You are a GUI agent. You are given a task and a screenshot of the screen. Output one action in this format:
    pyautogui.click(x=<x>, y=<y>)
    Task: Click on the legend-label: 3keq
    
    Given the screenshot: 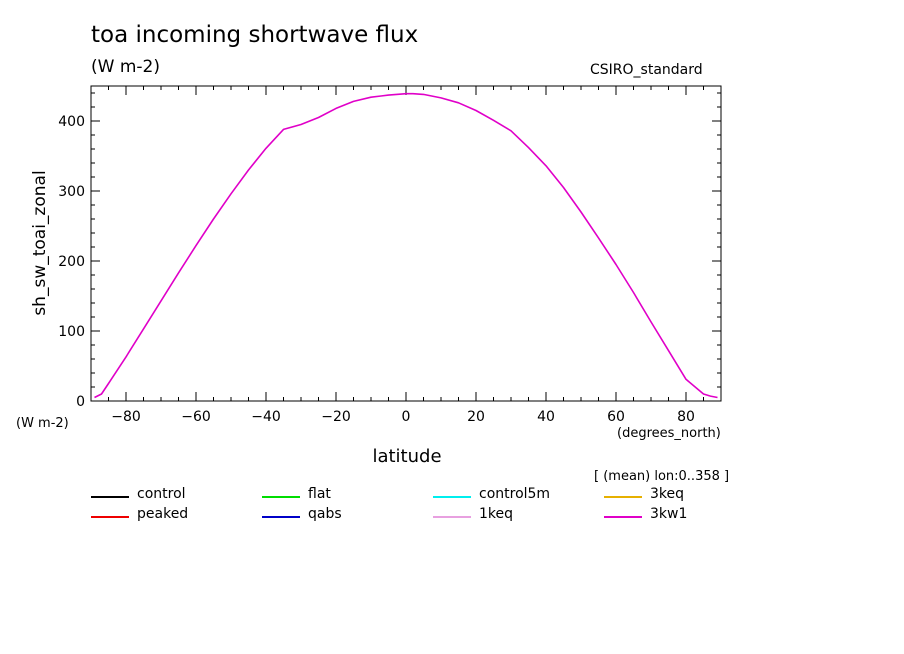 What is the action you would take?
    pyautogui.click(x=667, y=494)
    